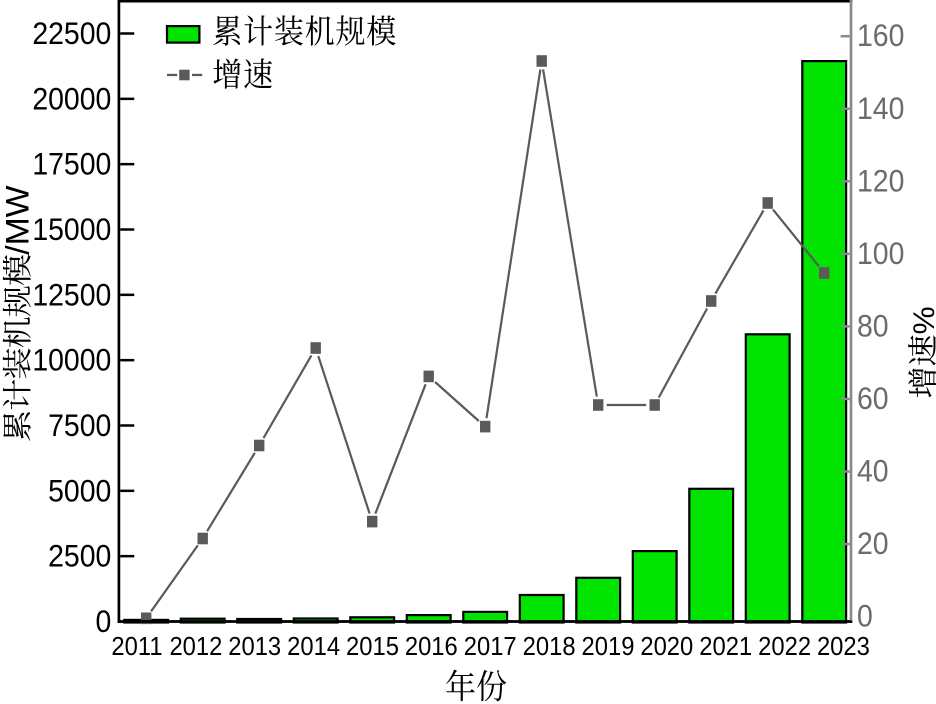  Describe the element at coordinates (71, 230) in the screenshot. I see `svg-text: 15000` at that location.